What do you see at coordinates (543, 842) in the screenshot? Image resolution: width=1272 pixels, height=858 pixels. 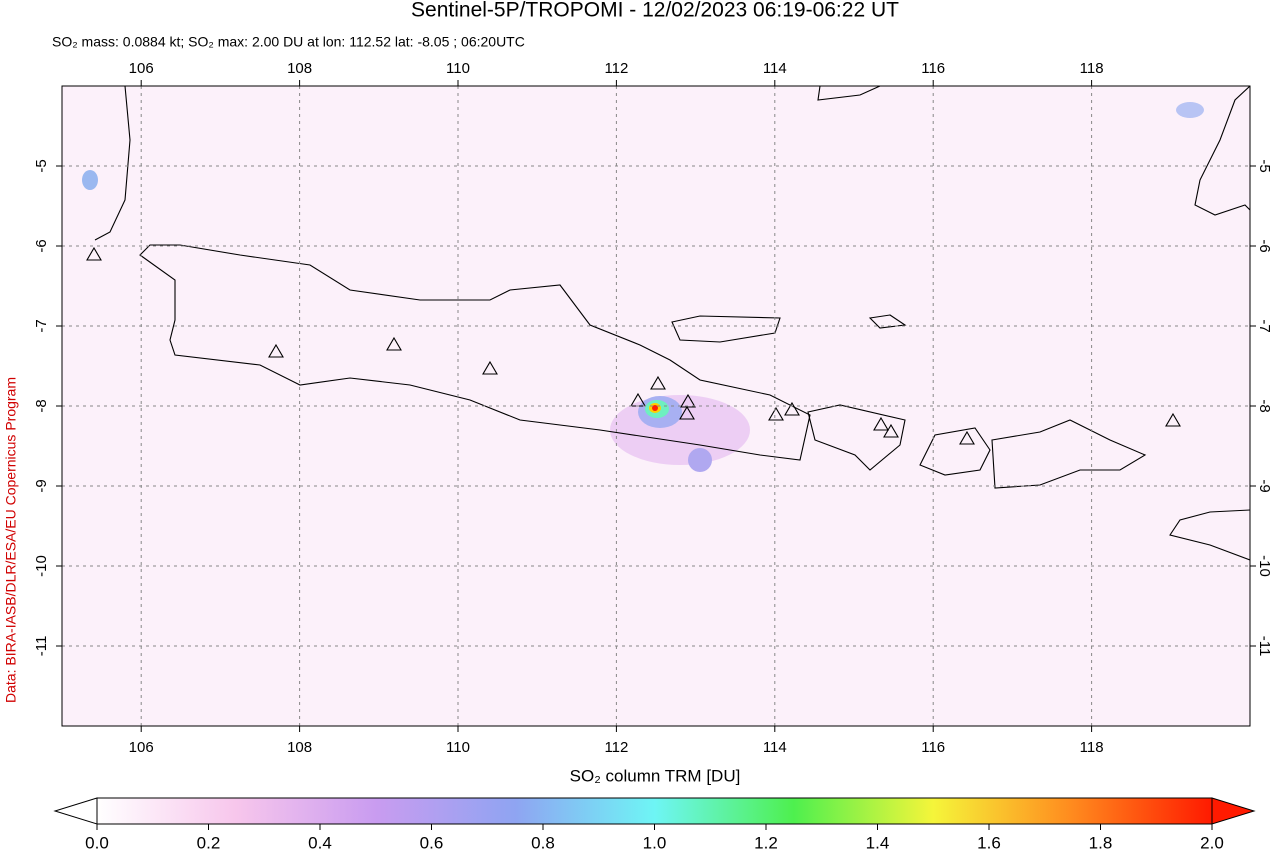 I see `colorbar-tick-label: 0.8` at bounding box center [543, 842].